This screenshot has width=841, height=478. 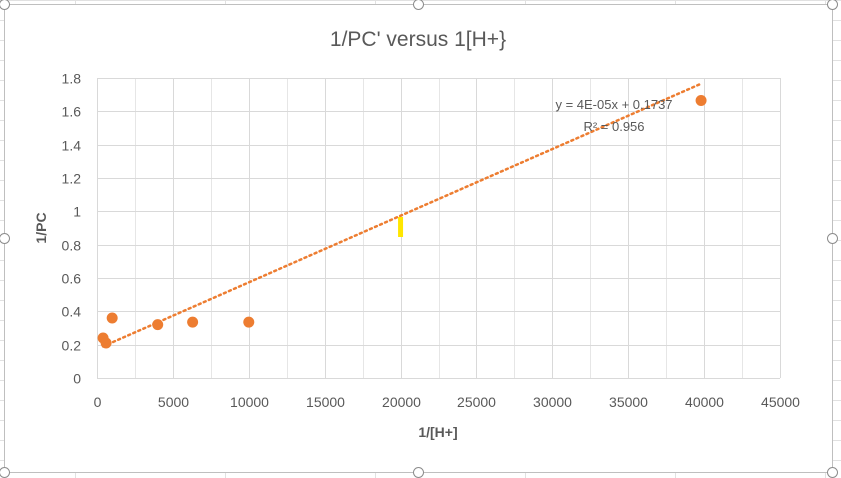 I want to click on x-tick-label: 25000, so click(x=476, y=402).